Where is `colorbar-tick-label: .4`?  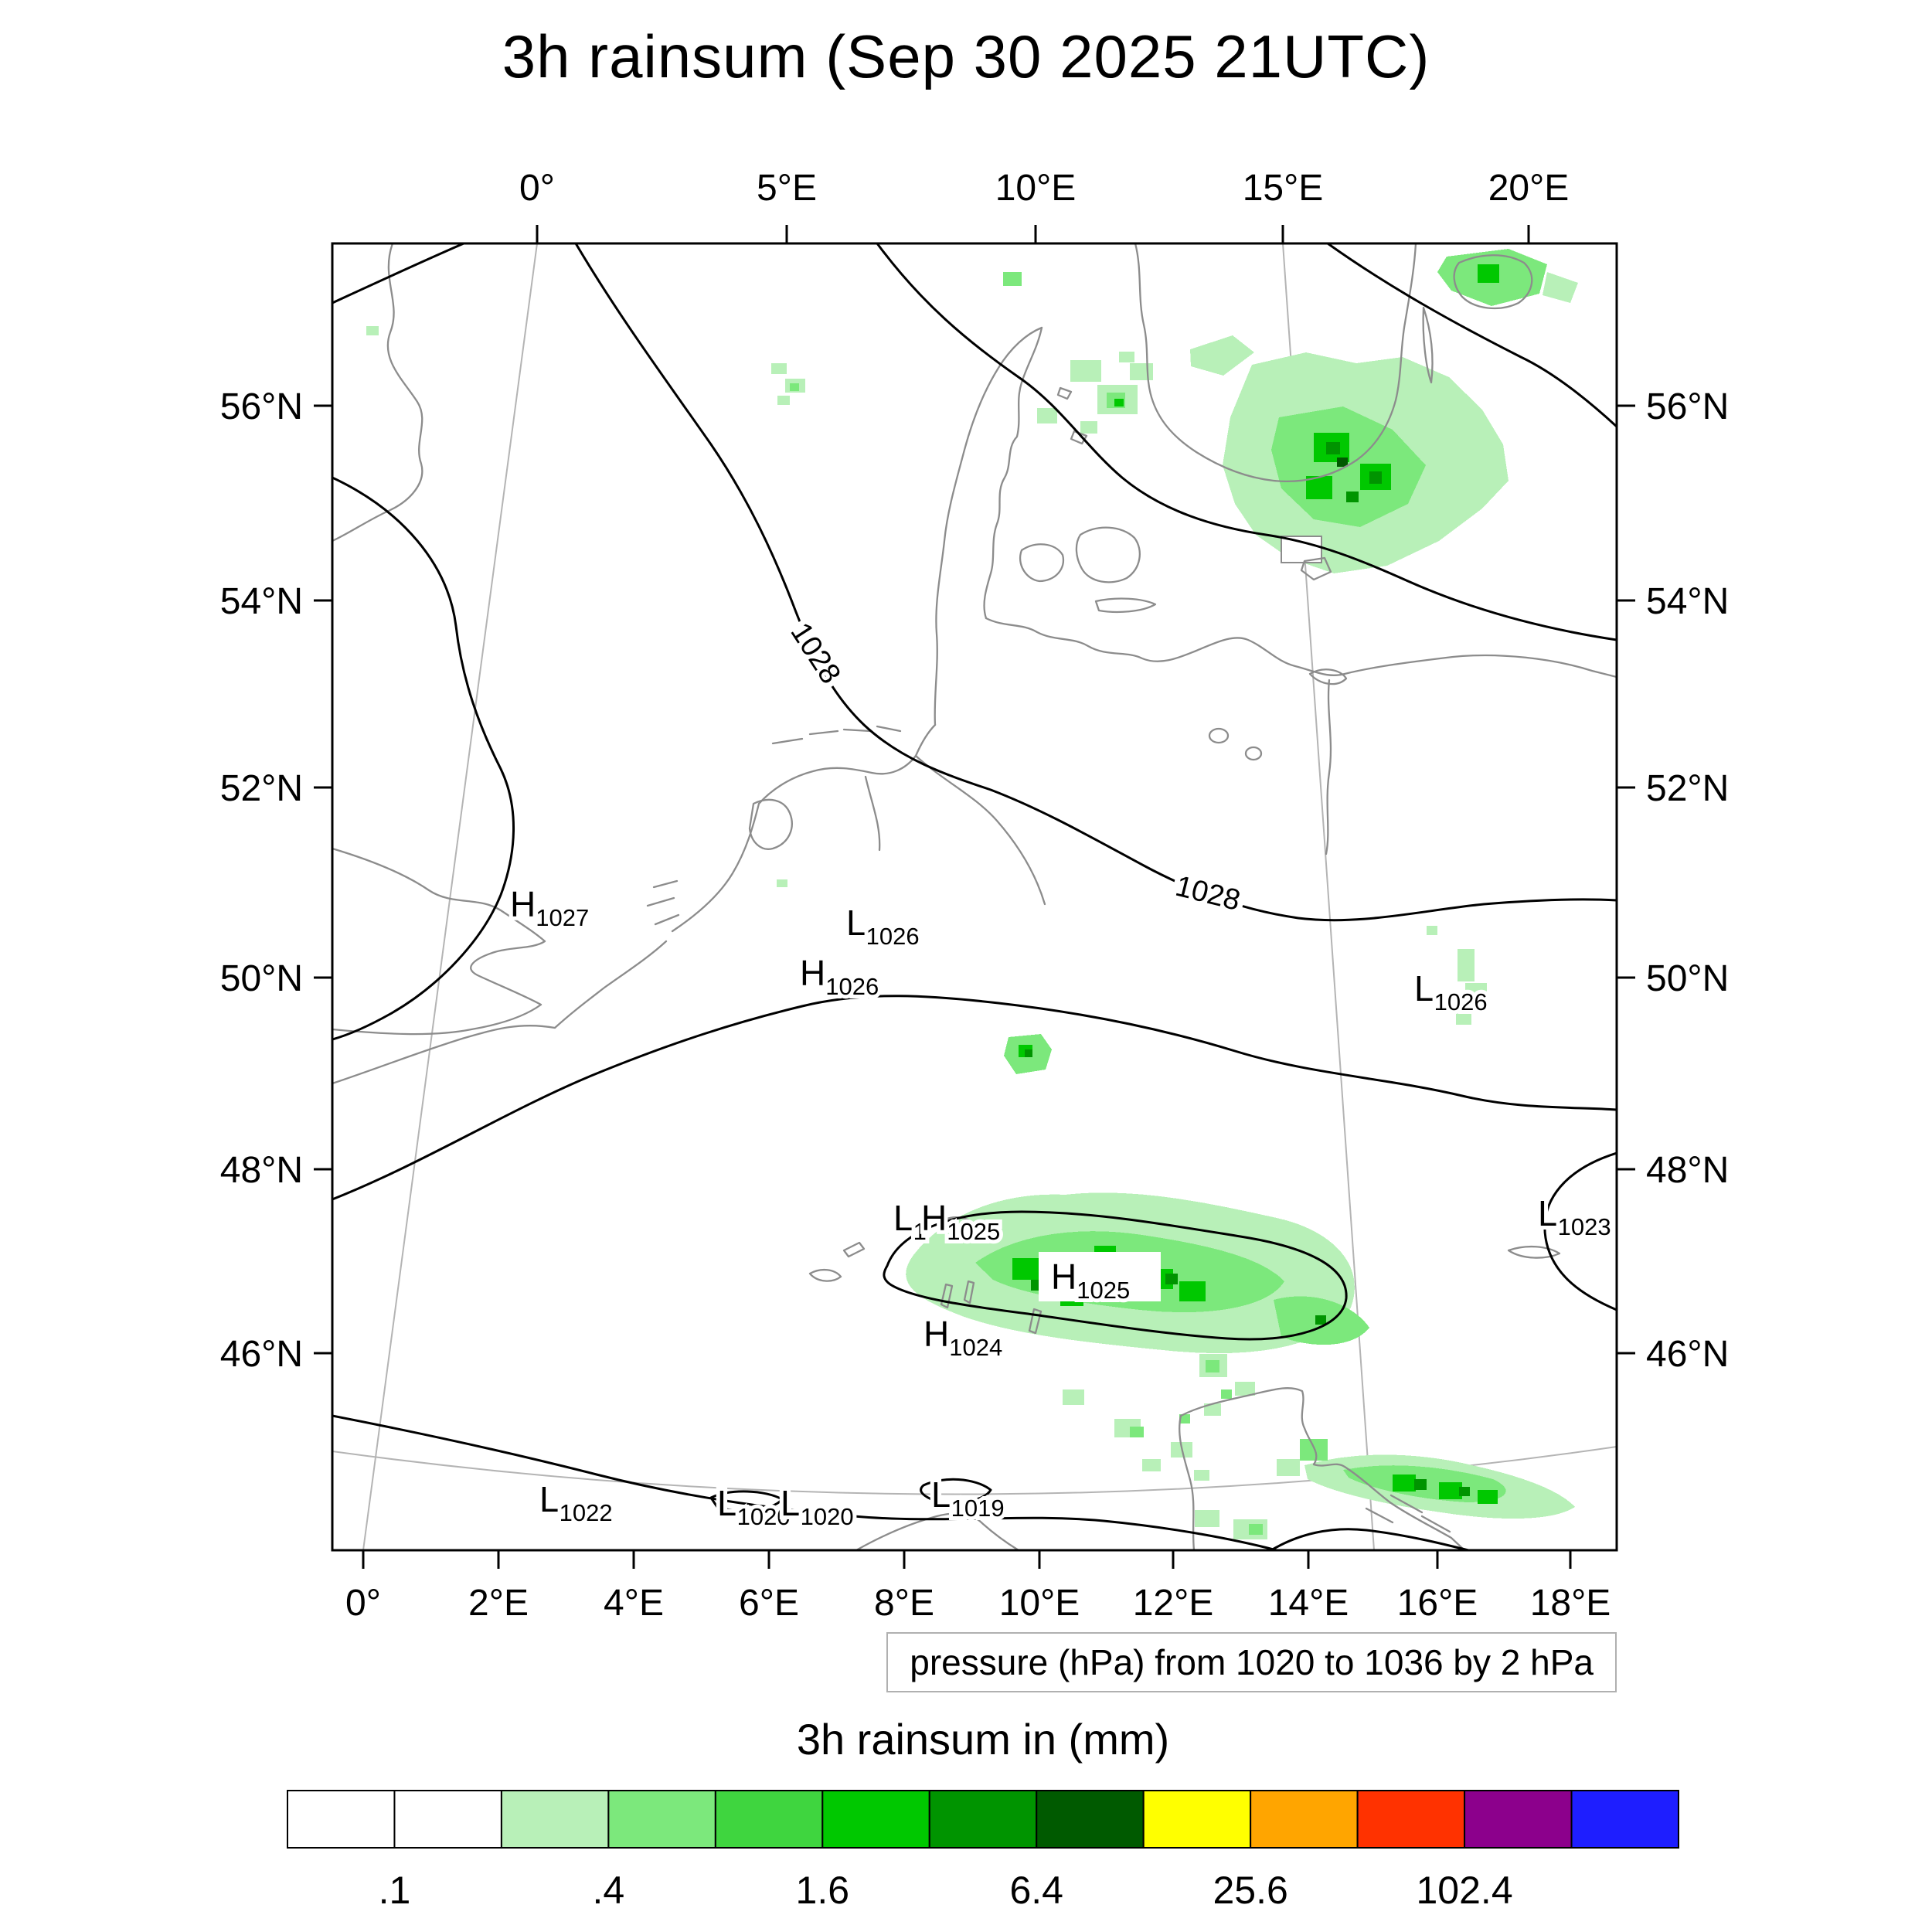
colorbar-tick-label: .4 is located at coordinates (609, 1891).